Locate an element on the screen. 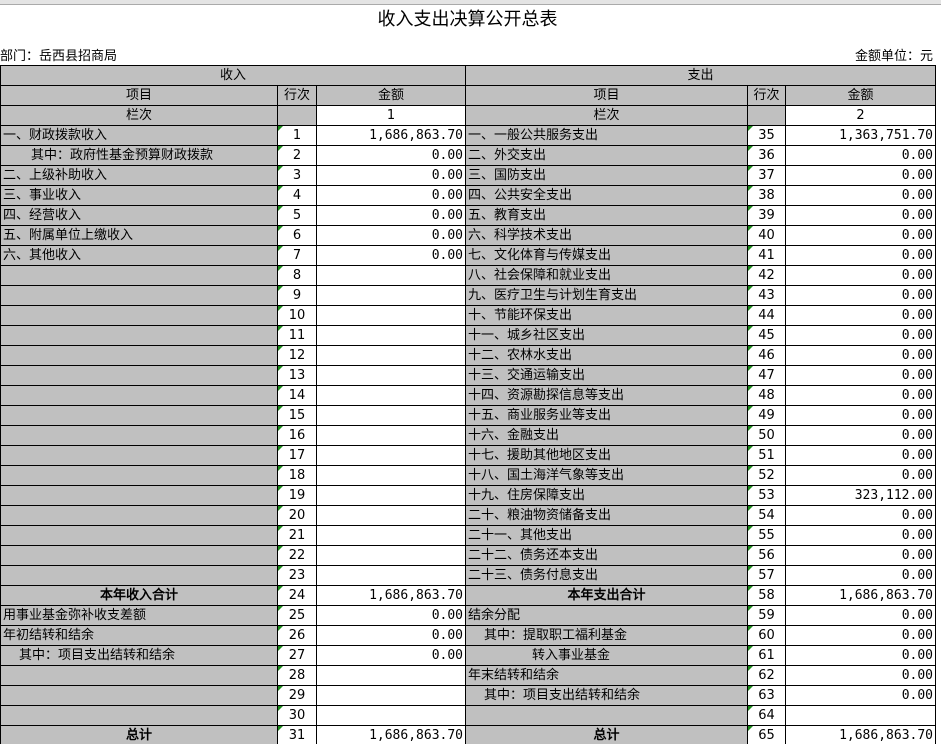 The image size is (941, 744). cell: 39 is located at coordinates (766, 215).